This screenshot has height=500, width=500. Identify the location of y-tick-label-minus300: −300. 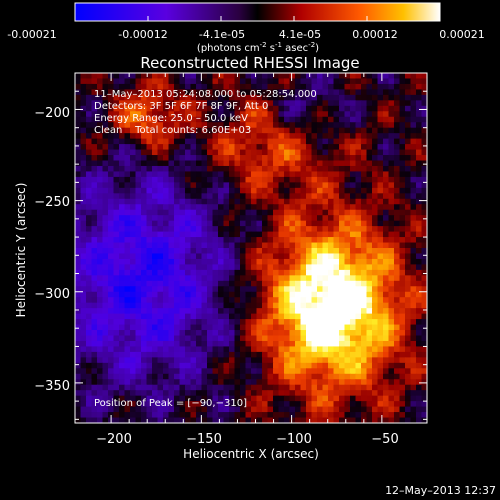
(52, 294).